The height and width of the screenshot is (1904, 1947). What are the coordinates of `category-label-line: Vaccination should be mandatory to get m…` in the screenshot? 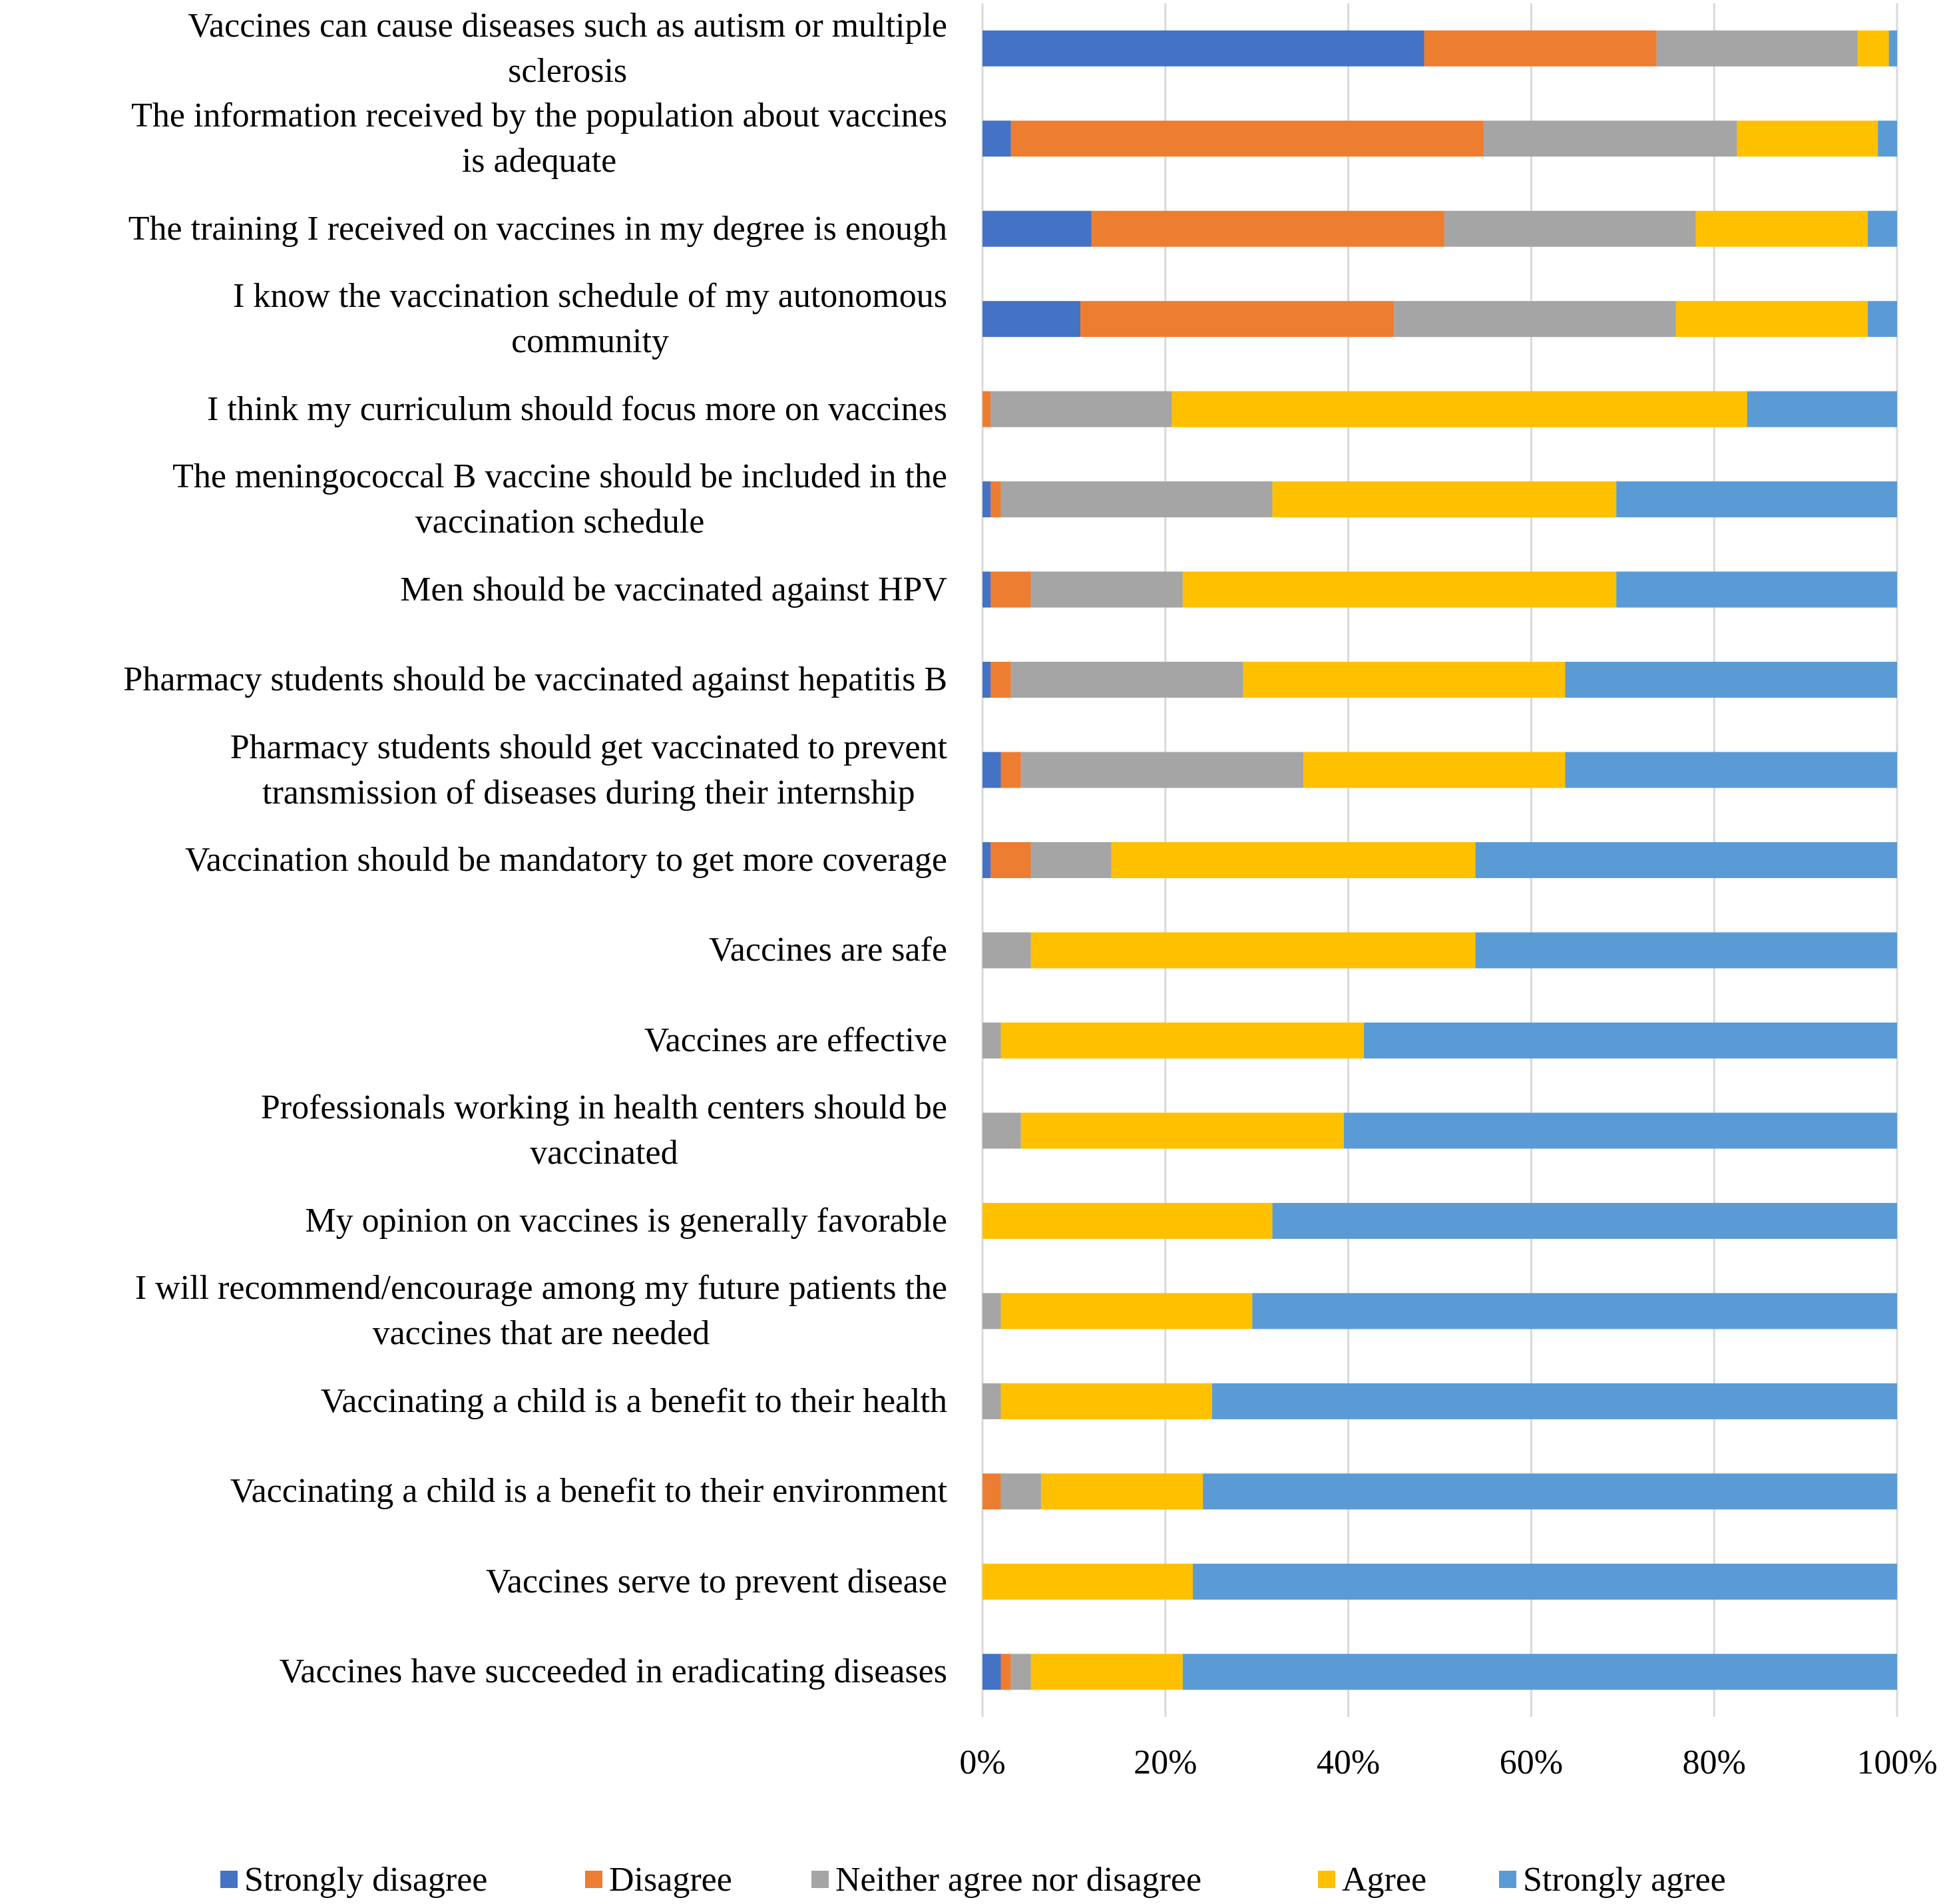 It's located at (565, 860).